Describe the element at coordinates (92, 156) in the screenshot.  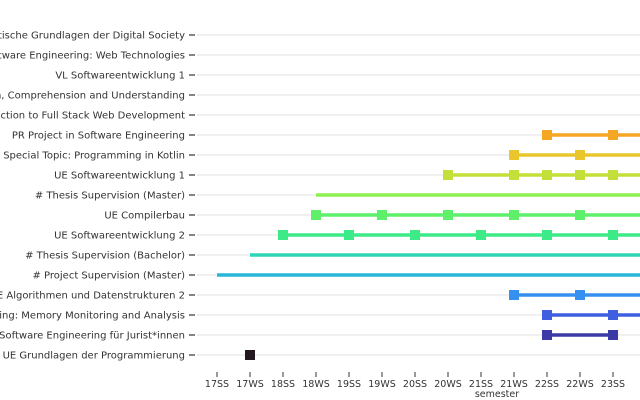
I see `row-label: EV Special Topic: Programming in Kotlin` at that location.